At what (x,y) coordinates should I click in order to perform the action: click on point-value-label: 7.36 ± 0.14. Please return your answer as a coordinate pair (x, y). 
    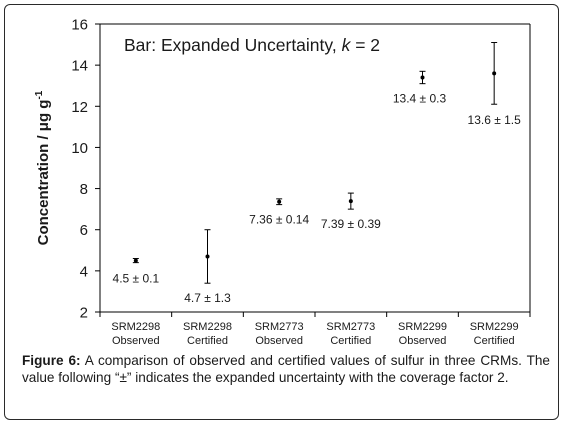
    Looking at the image, I should click on (279, 220).